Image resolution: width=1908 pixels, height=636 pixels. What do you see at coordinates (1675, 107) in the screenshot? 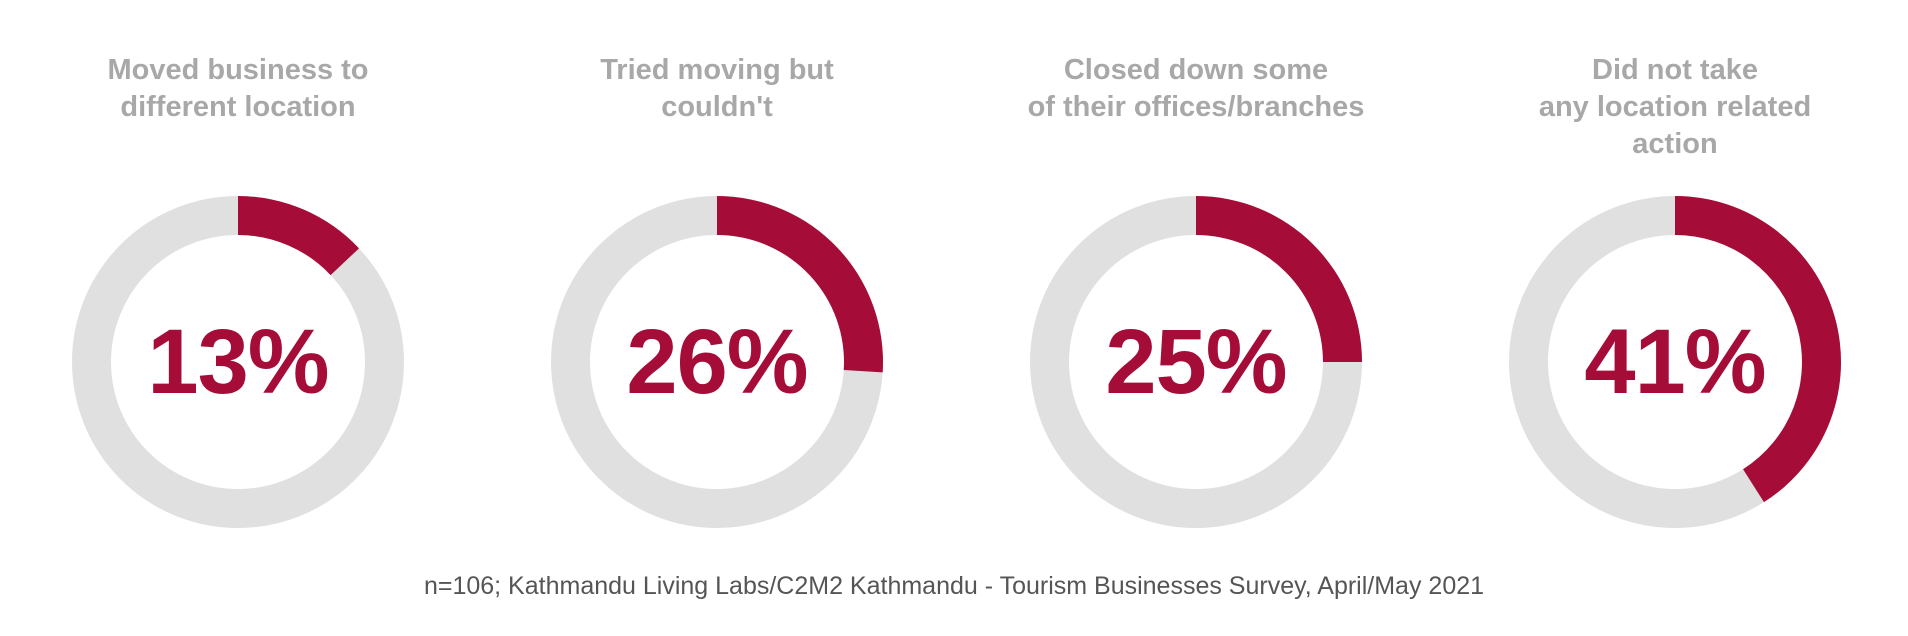
I see `panel-title: Did not take any location related action` at bounding box center [1675, 107].